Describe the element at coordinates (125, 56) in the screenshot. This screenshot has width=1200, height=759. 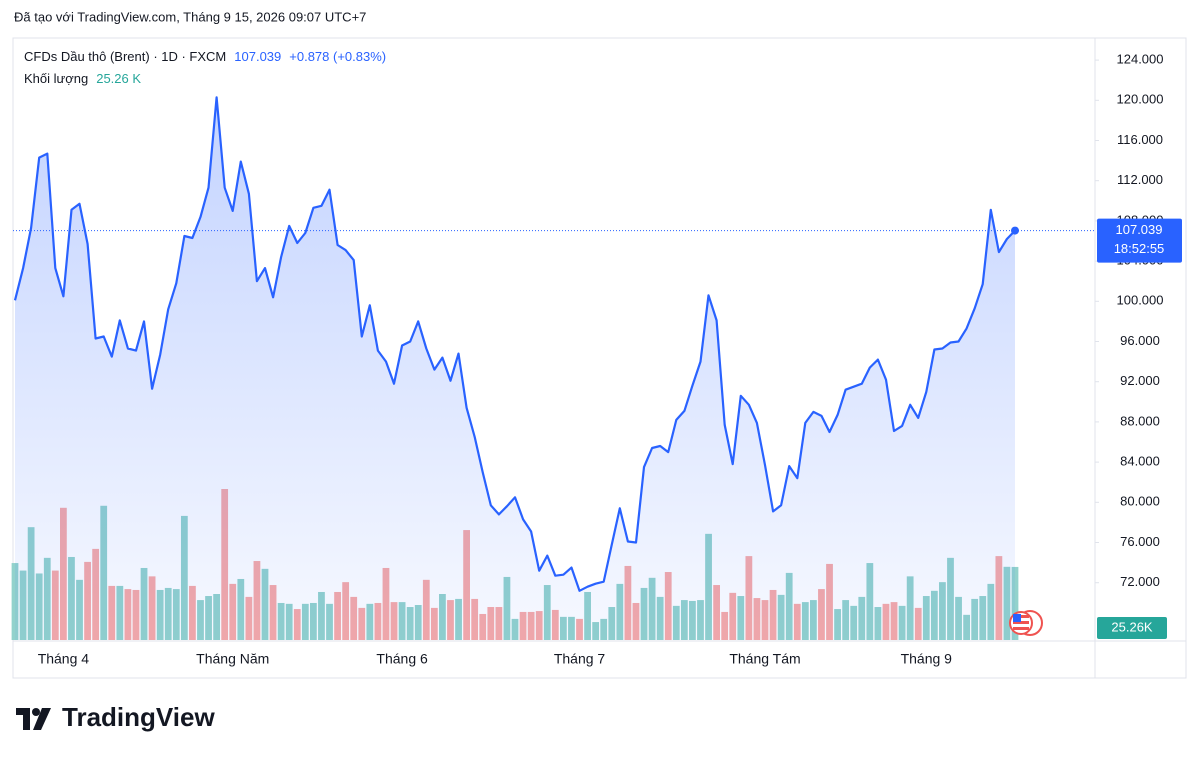
I see `symbol-title: CFDs Dầu thô (Brent) · 1D · FXCM` at that location.